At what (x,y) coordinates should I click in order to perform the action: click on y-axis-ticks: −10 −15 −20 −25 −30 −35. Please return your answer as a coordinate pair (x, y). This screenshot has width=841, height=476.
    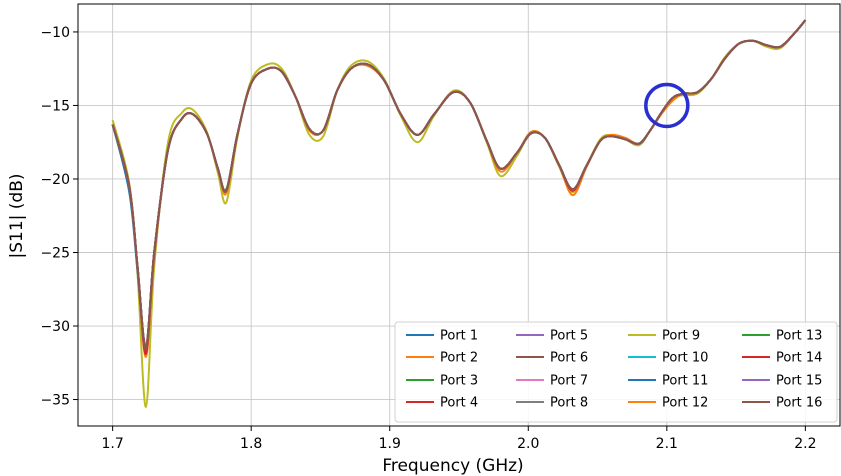
    Looking at the image, I should click on (59, 217).